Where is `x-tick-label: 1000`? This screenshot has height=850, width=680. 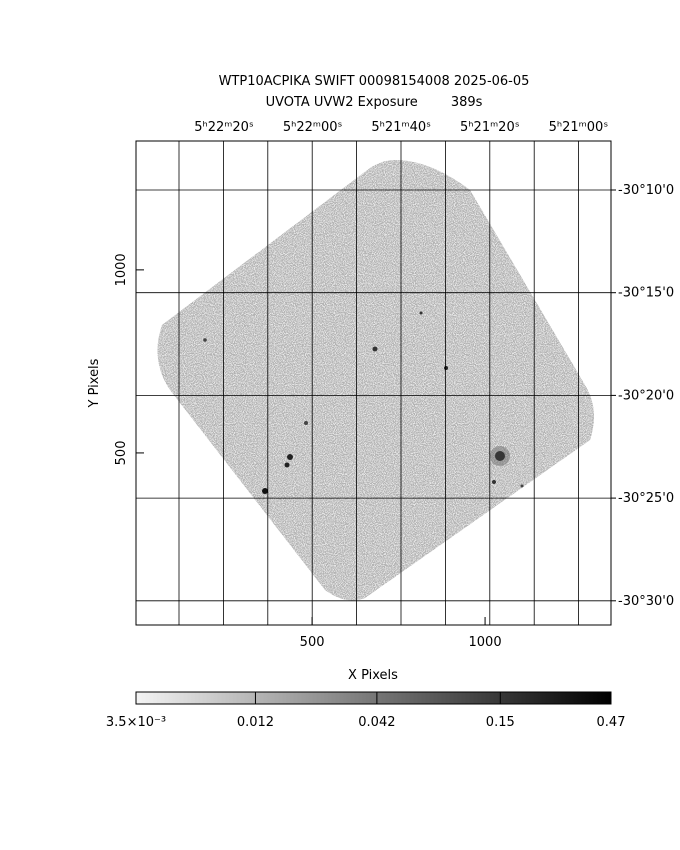 x-tick-label: 1000 is located at coordinates (485, 642).